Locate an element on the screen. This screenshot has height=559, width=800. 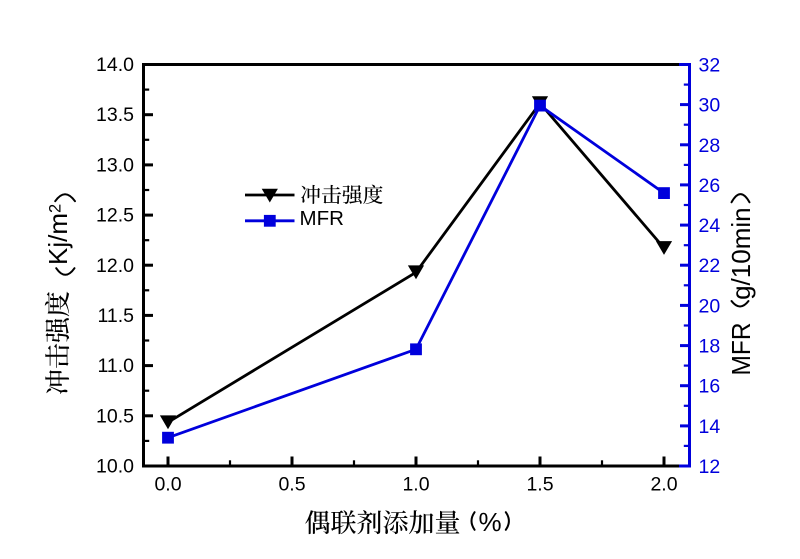
svg-text: 13.5 is located at coordinates (115, 115).